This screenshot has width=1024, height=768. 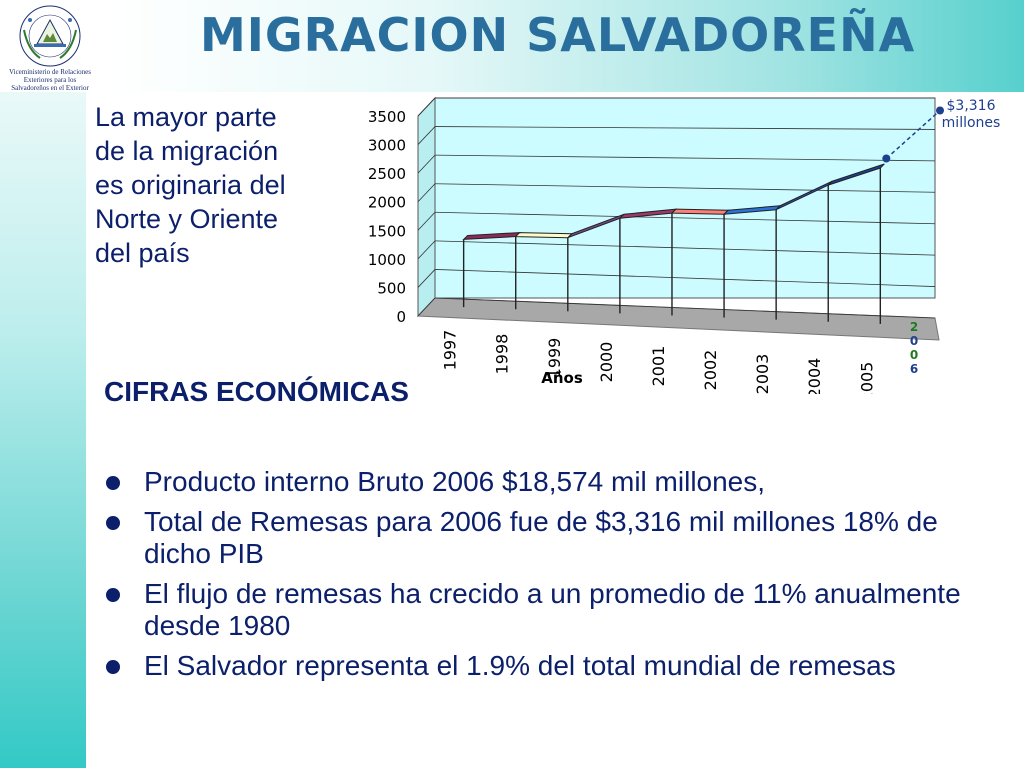 What do you see at coordinates (940, 110) in the screenshot?
I see `projection-end-point` at bounding box center [940, 110].